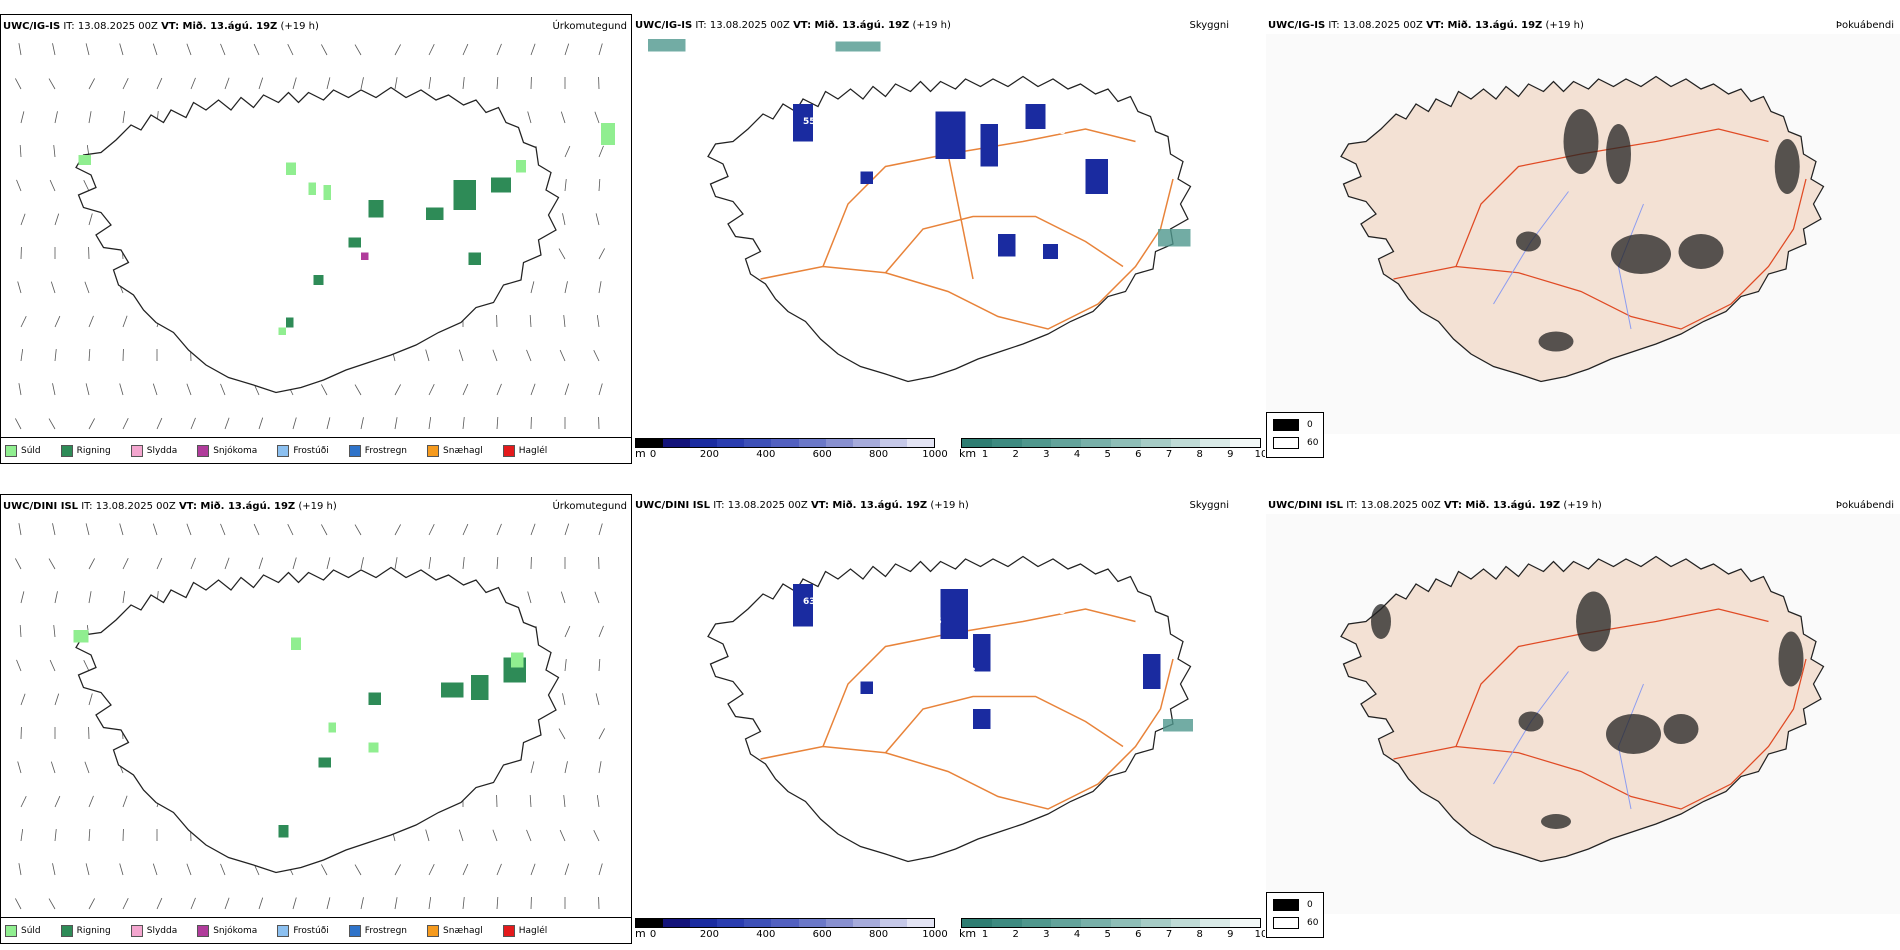 The width and height of the screenshot is (1900, 950). Describe the element at coordinates (311, 450) in the screenshot. I see `legend-label: Frostúði` at that location.